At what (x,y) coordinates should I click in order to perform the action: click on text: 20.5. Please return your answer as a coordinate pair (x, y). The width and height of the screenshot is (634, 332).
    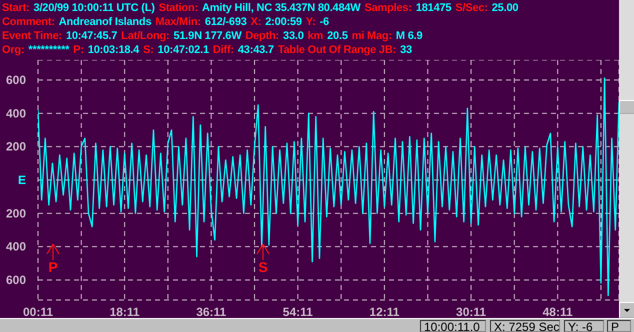
    Looking at the image, I should click on (337, 36).